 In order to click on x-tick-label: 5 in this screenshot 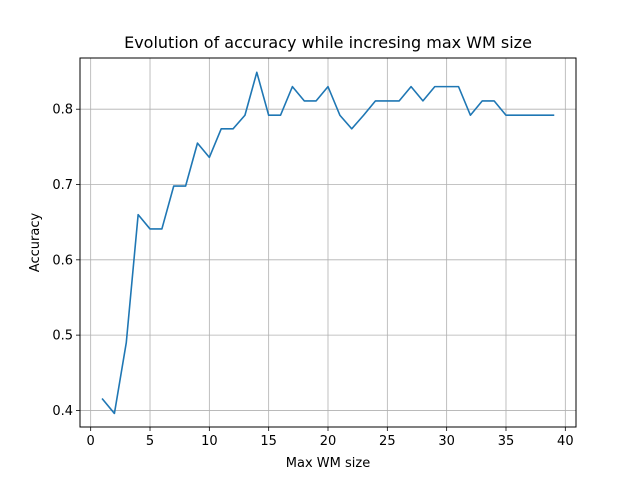, I will do `click(150, 441)`.